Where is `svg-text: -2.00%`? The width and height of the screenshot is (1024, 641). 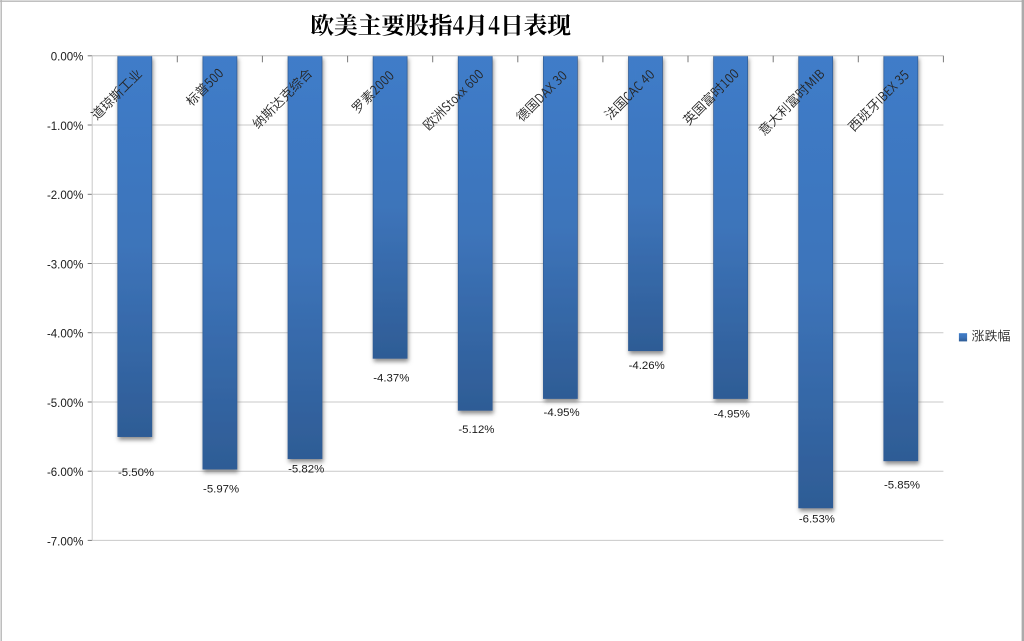 svg-text: -2.00% is located at coordinates (65, 196).